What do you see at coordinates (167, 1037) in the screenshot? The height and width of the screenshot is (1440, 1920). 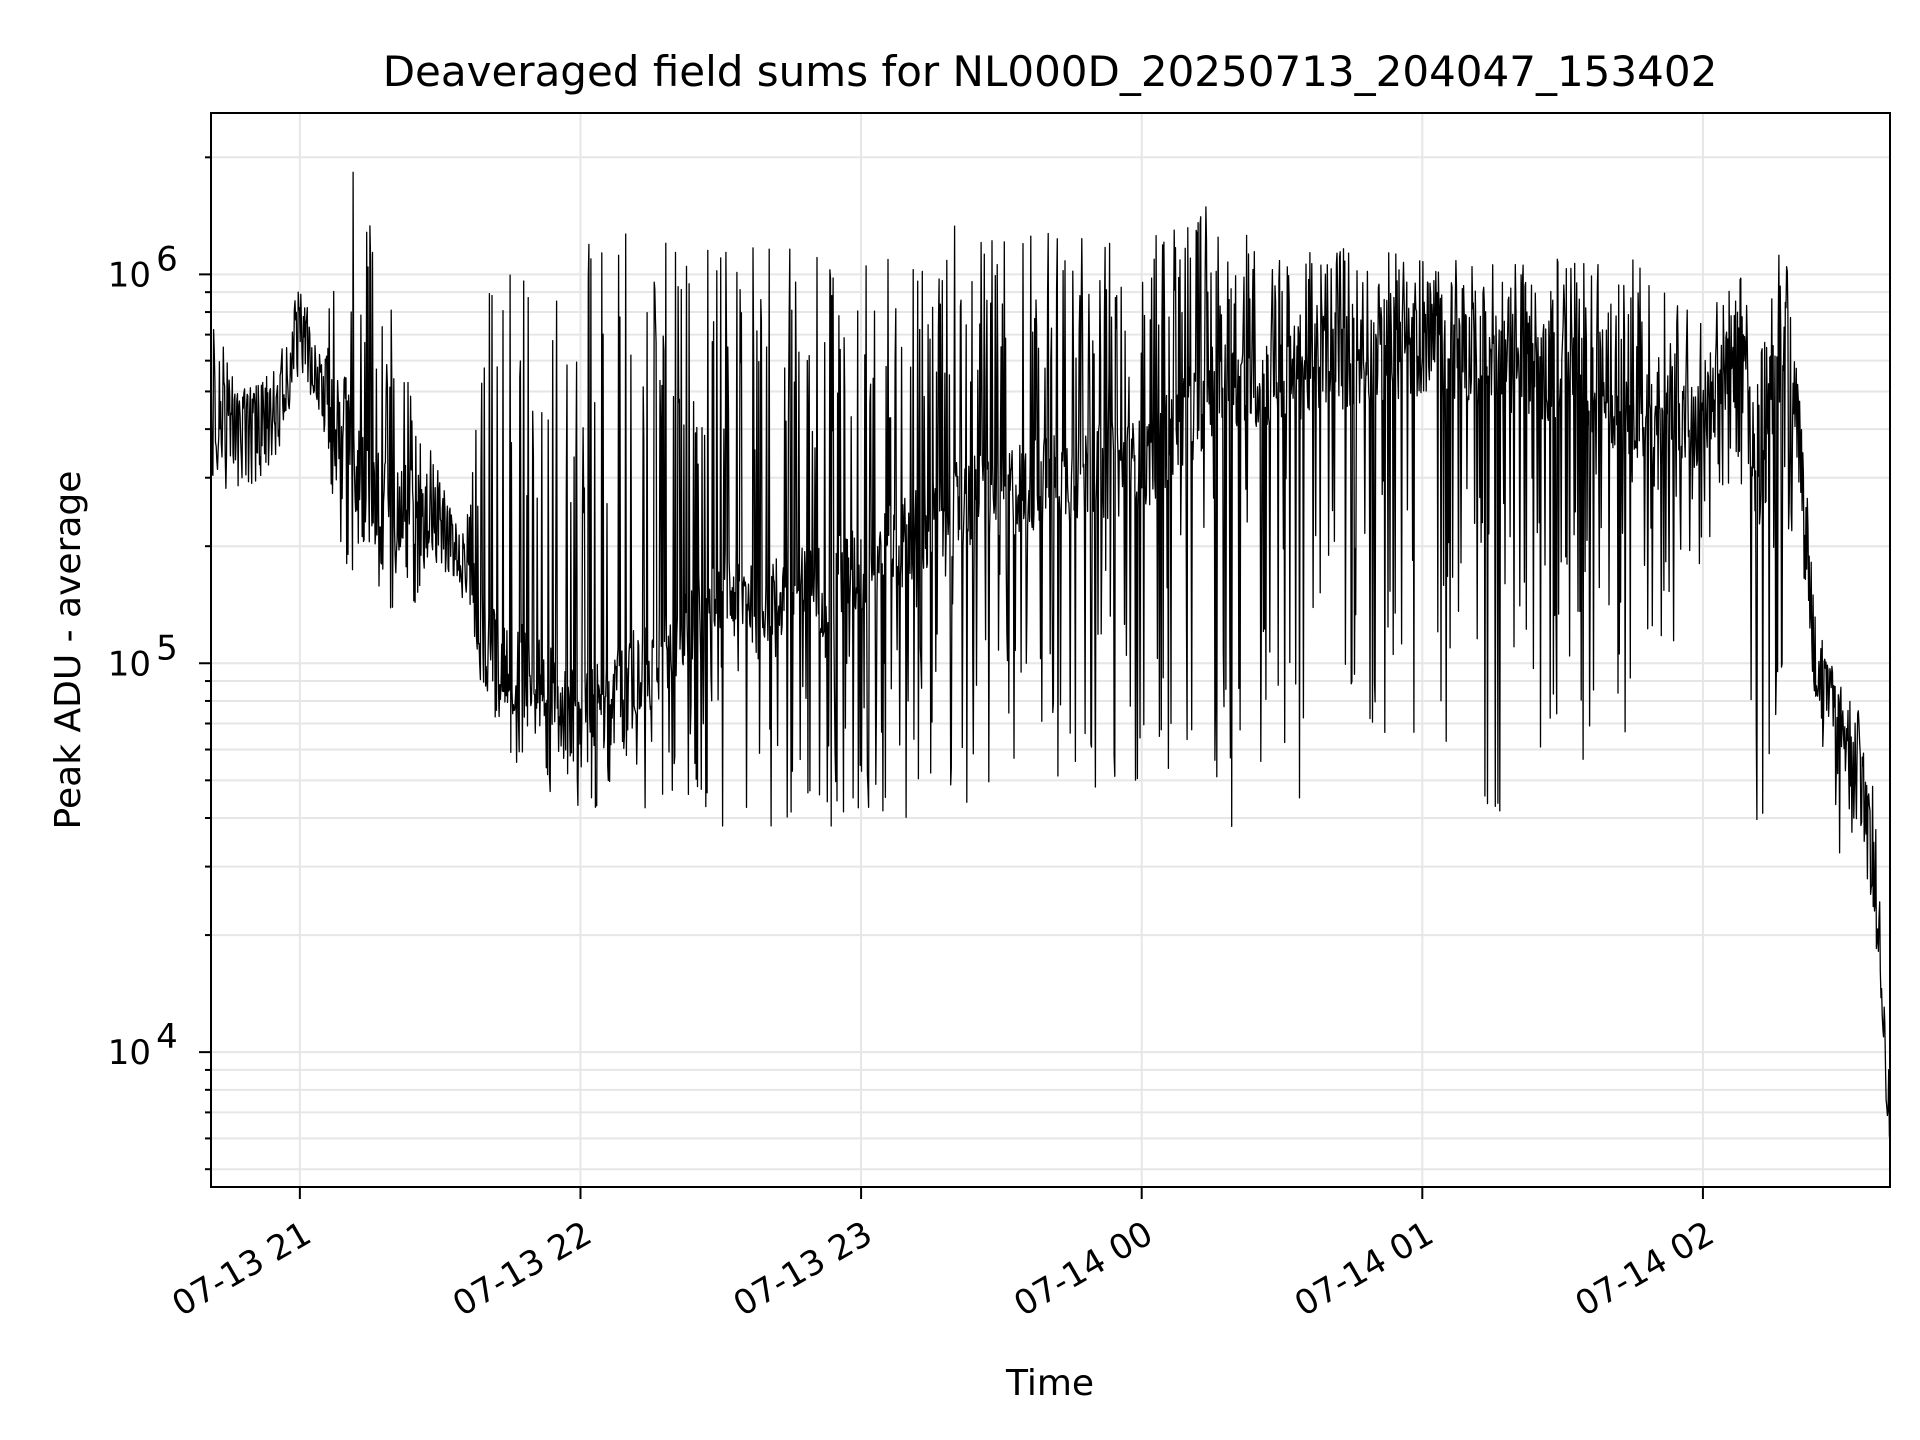 I see `y-tick-exponent: 4` at bounding box center [167, 1037].